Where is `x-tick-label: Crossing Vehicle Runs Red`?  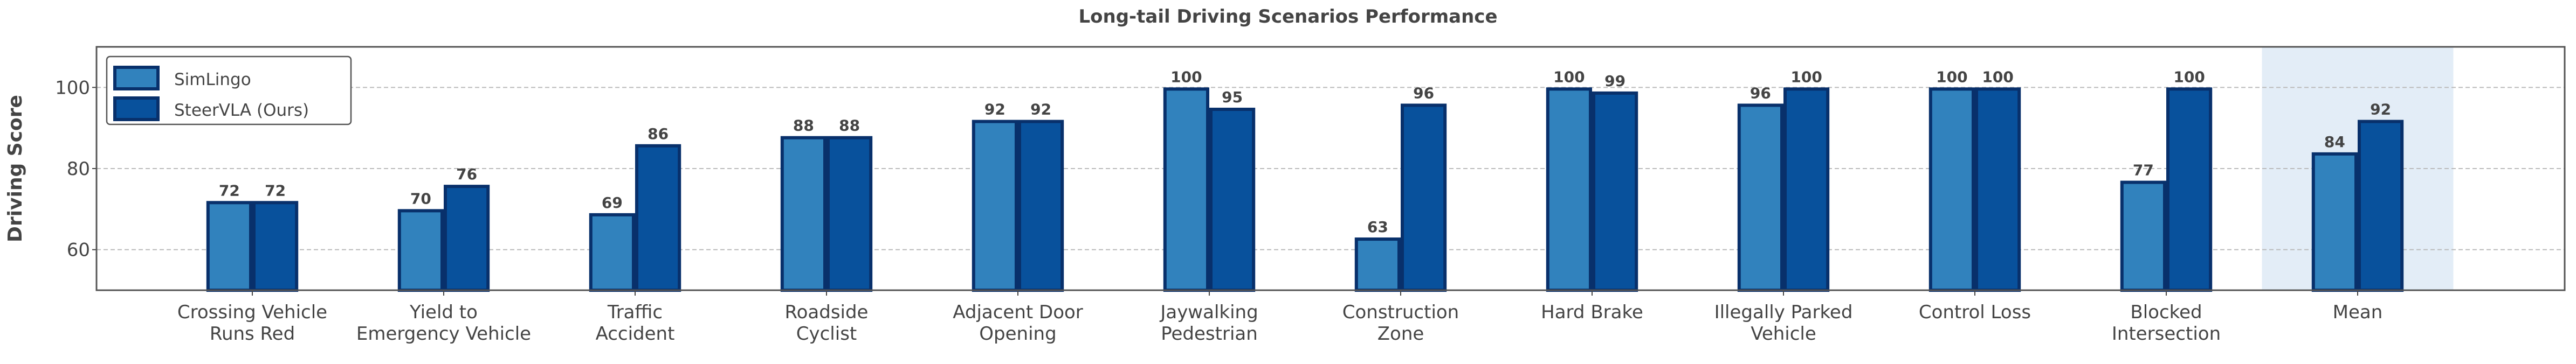
x-tick-label: Crossing Vehicle Runs Red is located at coordinates (252, 323).